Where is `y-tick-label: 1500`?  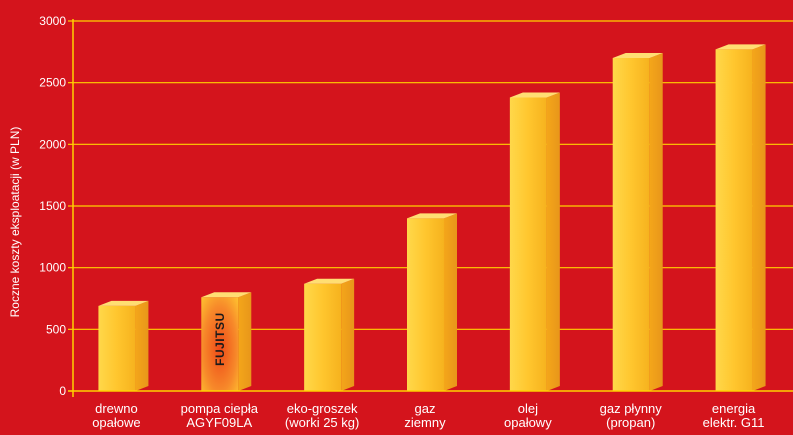
y-tick-label: 1500 is located at coordinates (52, 206).